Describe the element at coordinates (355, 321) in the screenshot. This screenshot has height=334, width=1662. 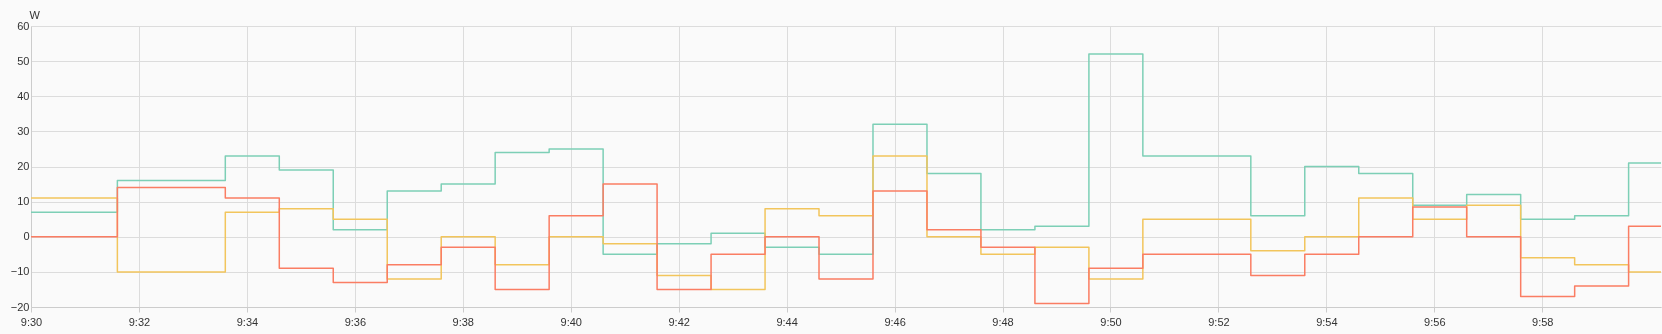
I see `x-tick-label: 9:36` at that location.